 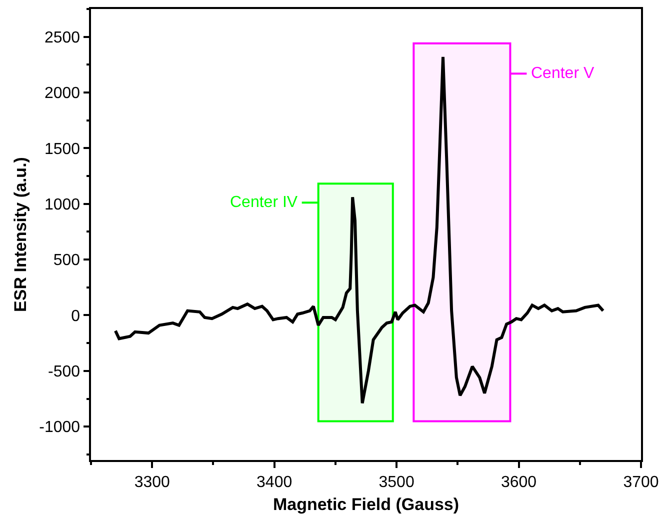 I want to click on y-tick-label: -1000, so click(x=59, y=427).